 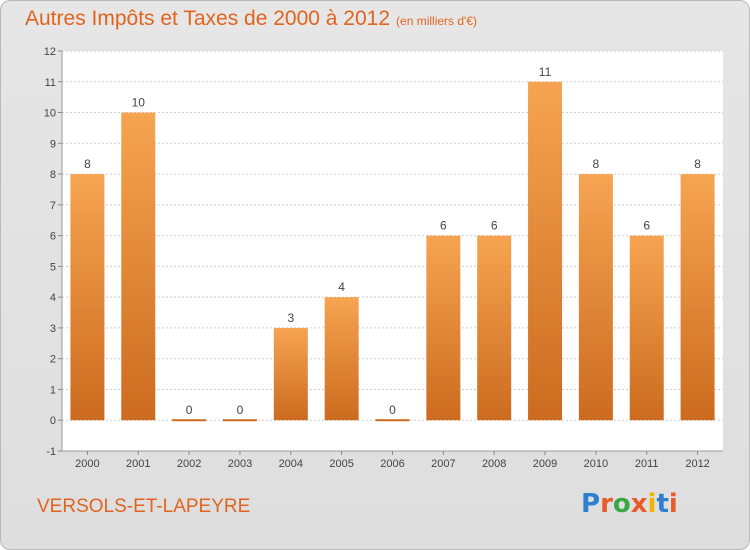 What do you see at coordinates (341, 464) in the screenshot?
I see `x-tick-label: 2005` at bounding box center [341, 464].